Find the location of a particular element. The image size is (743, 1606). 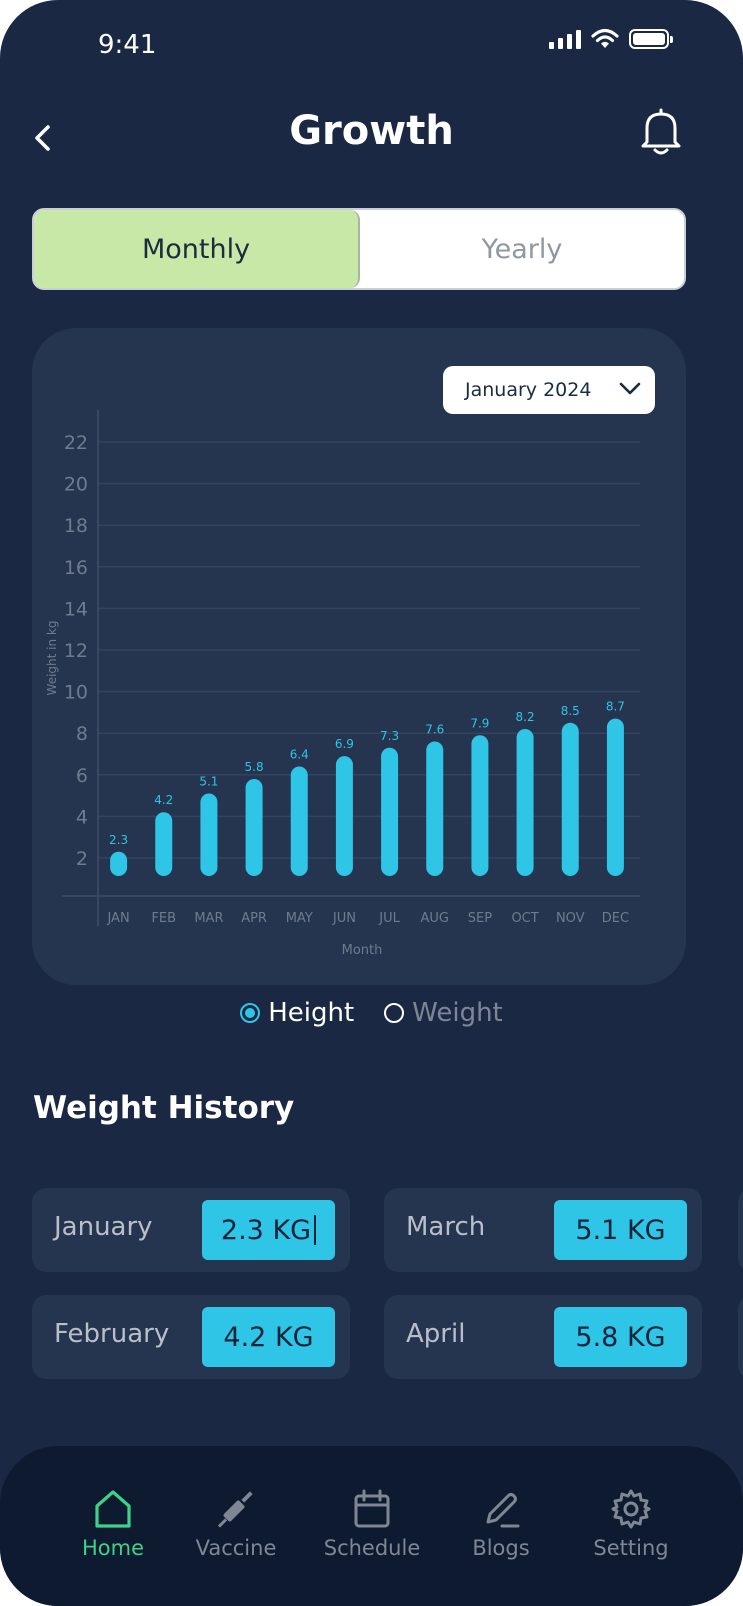

history-value: 4.2 KG is located at coordinates (268, 1337).